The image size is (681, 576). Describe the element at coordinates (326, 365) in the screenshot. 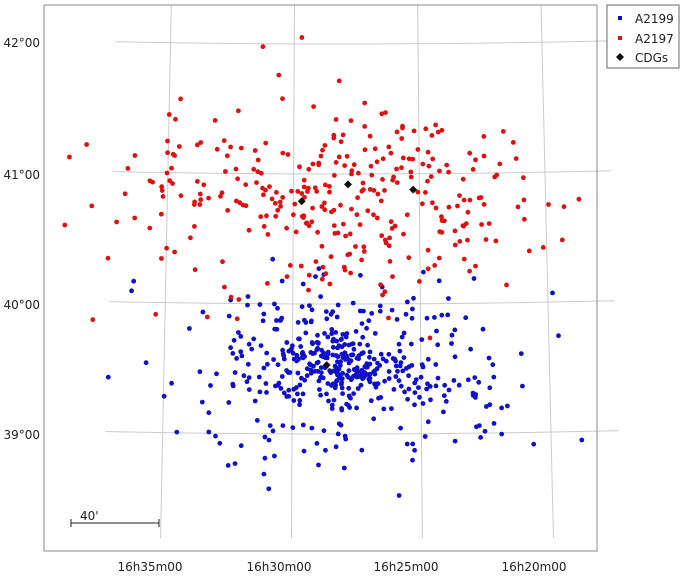

I see `cdg-point` at that location.